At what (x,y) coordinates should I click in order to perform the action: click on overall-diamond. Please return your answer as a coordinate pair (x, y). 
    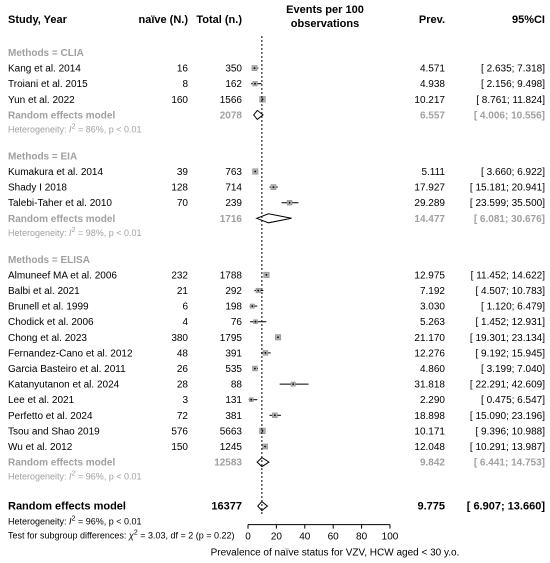
    Looking at the image, I should click on (263, 506).